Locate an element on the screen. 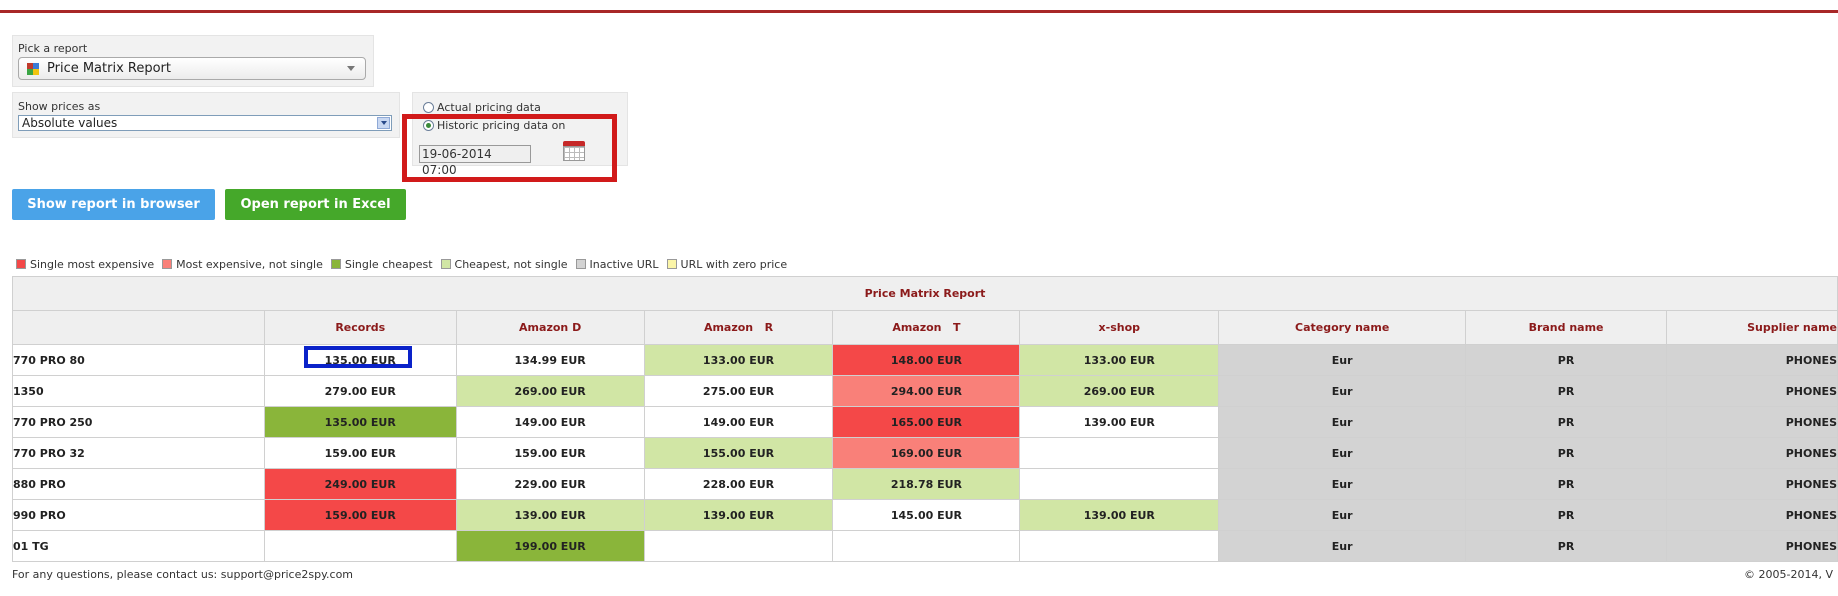  report-title: Price Matrix Report is located at coordinates (925, 293).